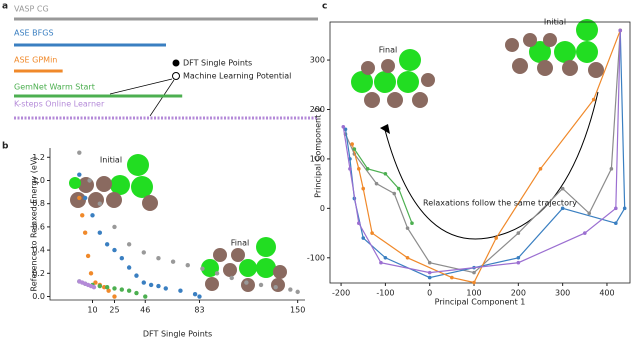 The height and width of the screenshot is (341, 640). What do you see at coordinates (145, 310) in the screenshot?
I see `x-tick-label: 46` at bounding box center [145, 310].